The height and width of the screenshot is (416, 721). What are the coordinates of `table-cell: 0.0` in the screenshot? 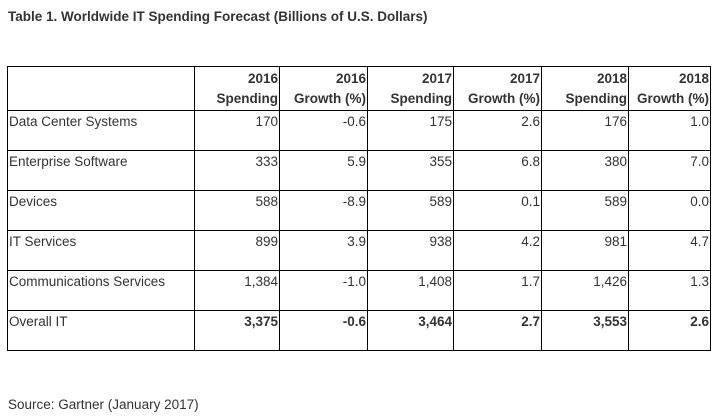 It's located at (669, 210).